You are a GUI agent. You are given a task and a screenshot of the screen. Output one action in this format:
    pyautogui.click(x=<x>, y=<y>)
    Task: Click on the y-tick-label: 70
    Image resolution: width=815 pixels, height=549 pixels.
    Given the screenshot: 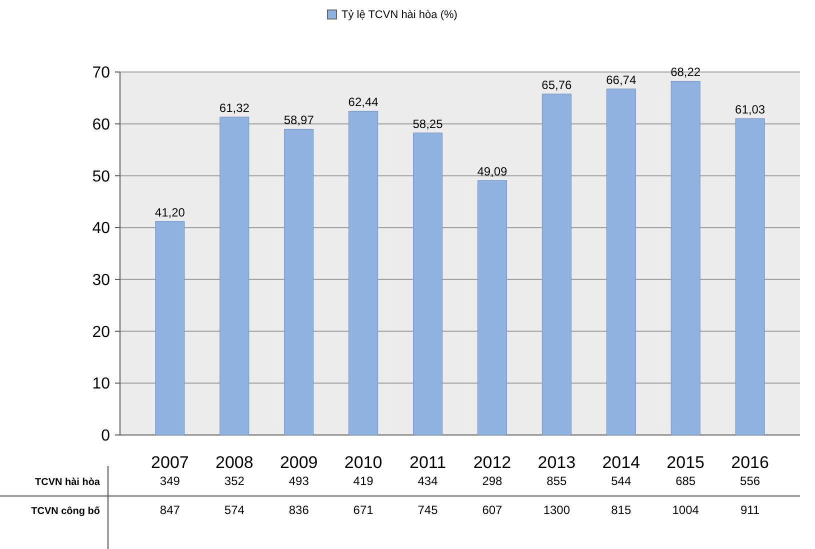 What is the action you would take?
    pyautogui.click(x=101, y=73)
    